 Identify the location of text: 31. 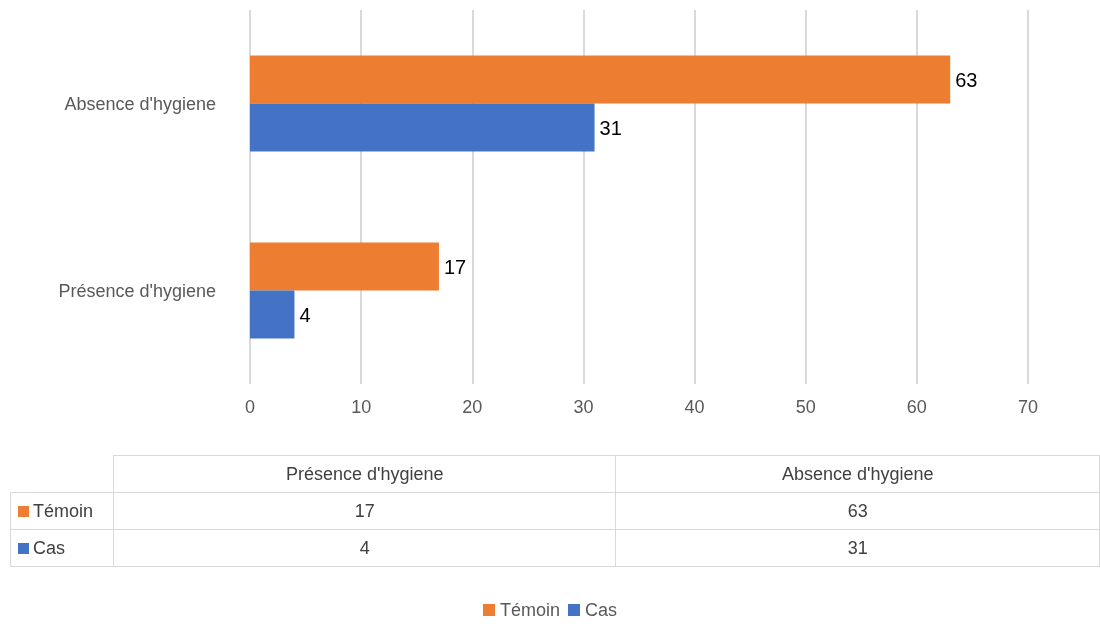
(857, 547).